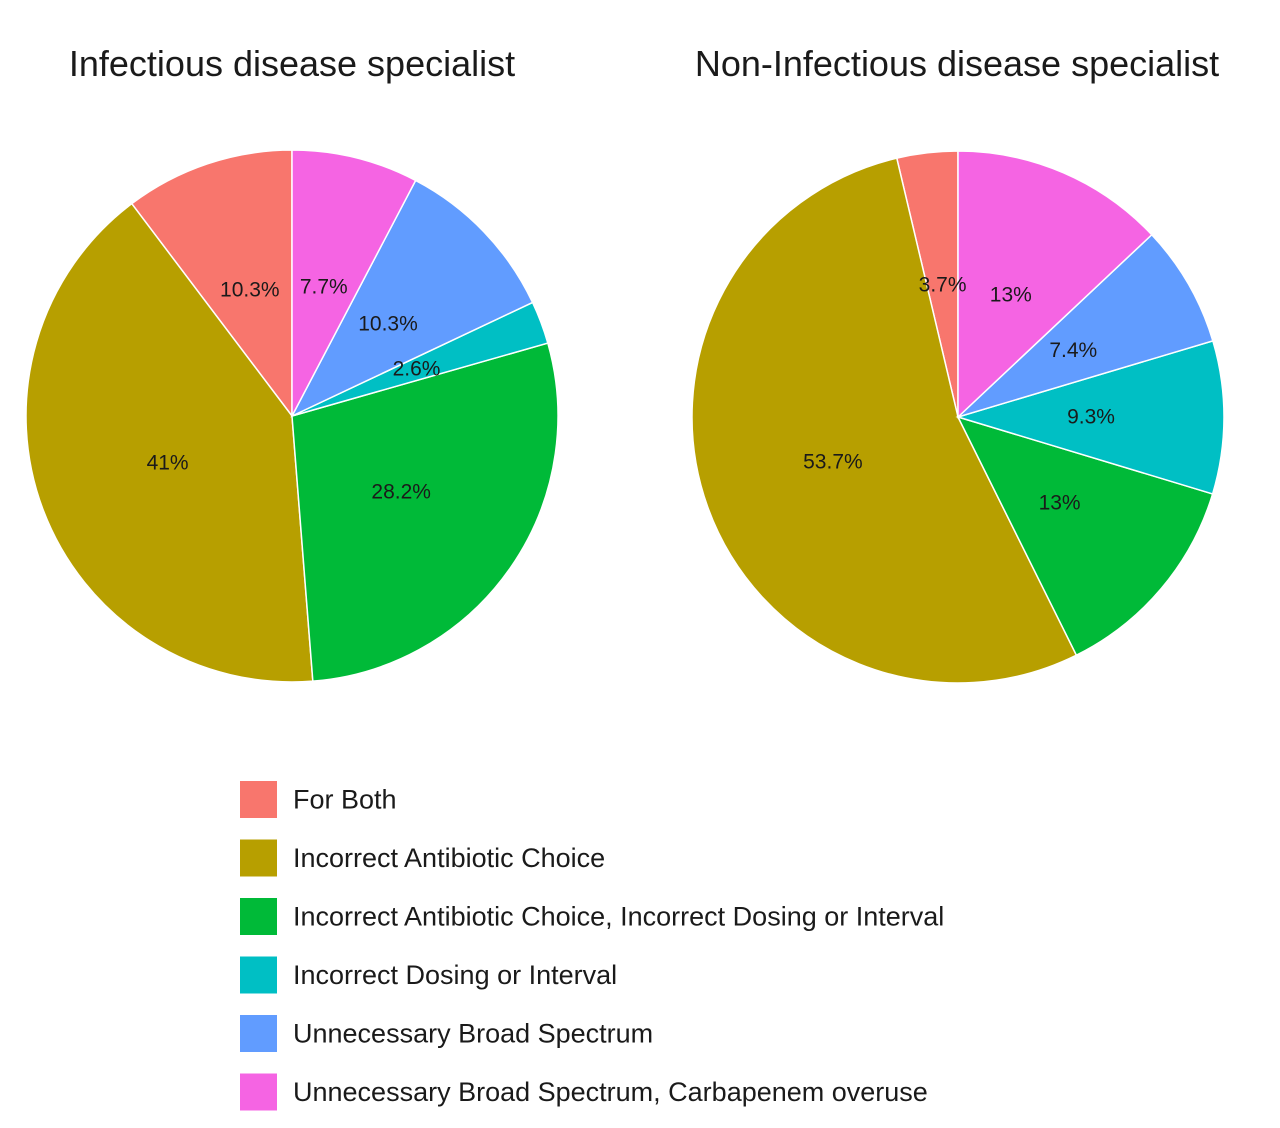 The image size is (1280, 1128). I want to click on legend-swatch-for-both, so click(258, 799).